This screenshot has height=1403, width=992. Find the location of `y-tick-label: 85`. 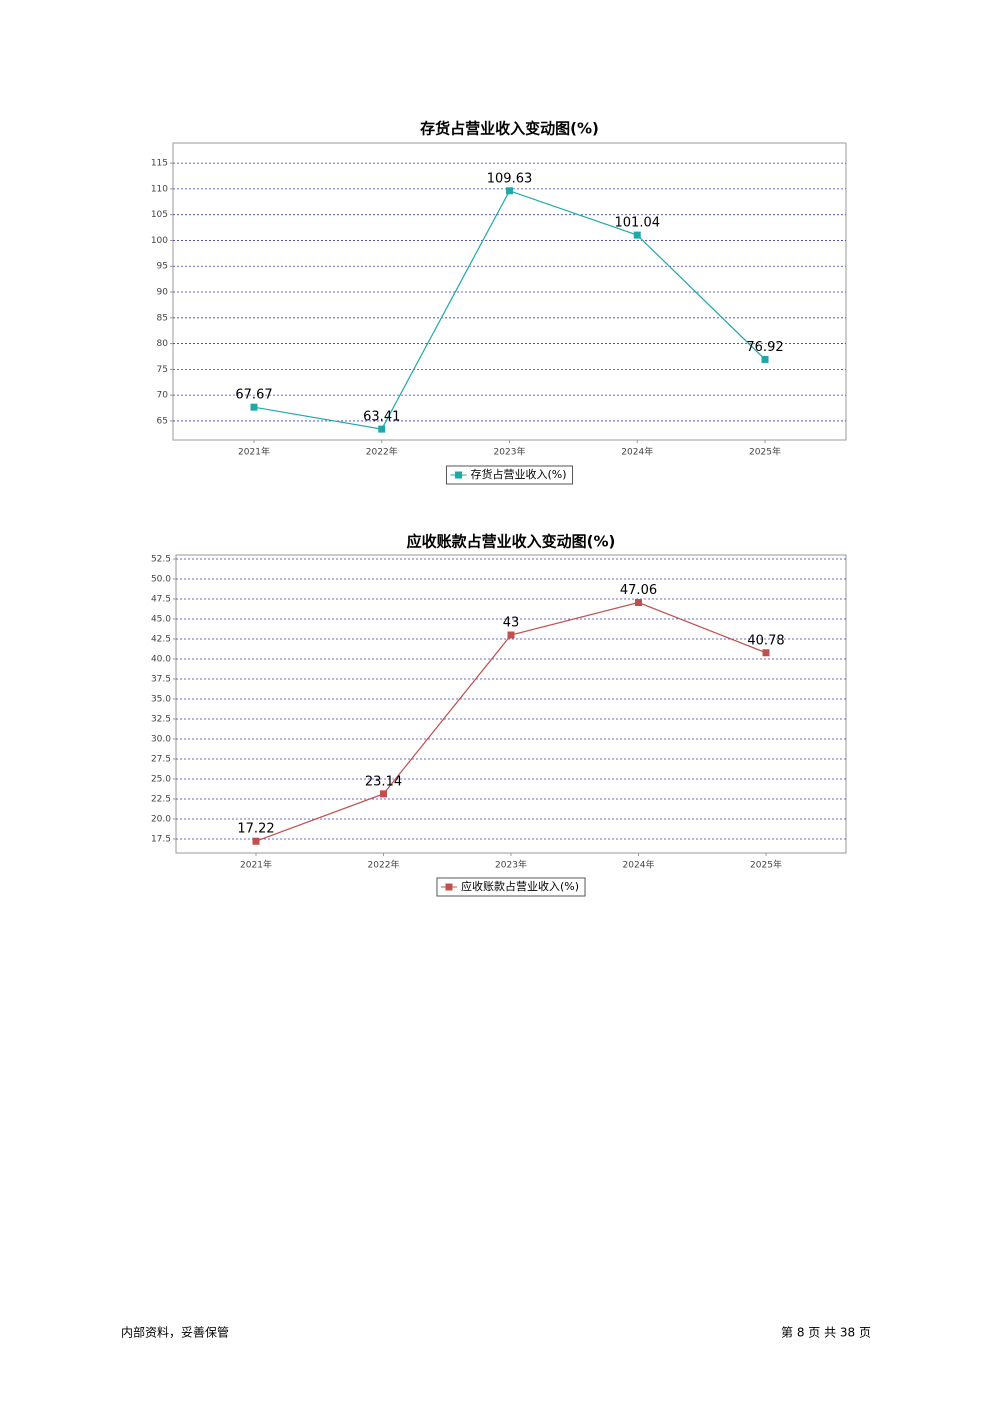

y-tick-label: 85 is located at coordinates (162, 318).